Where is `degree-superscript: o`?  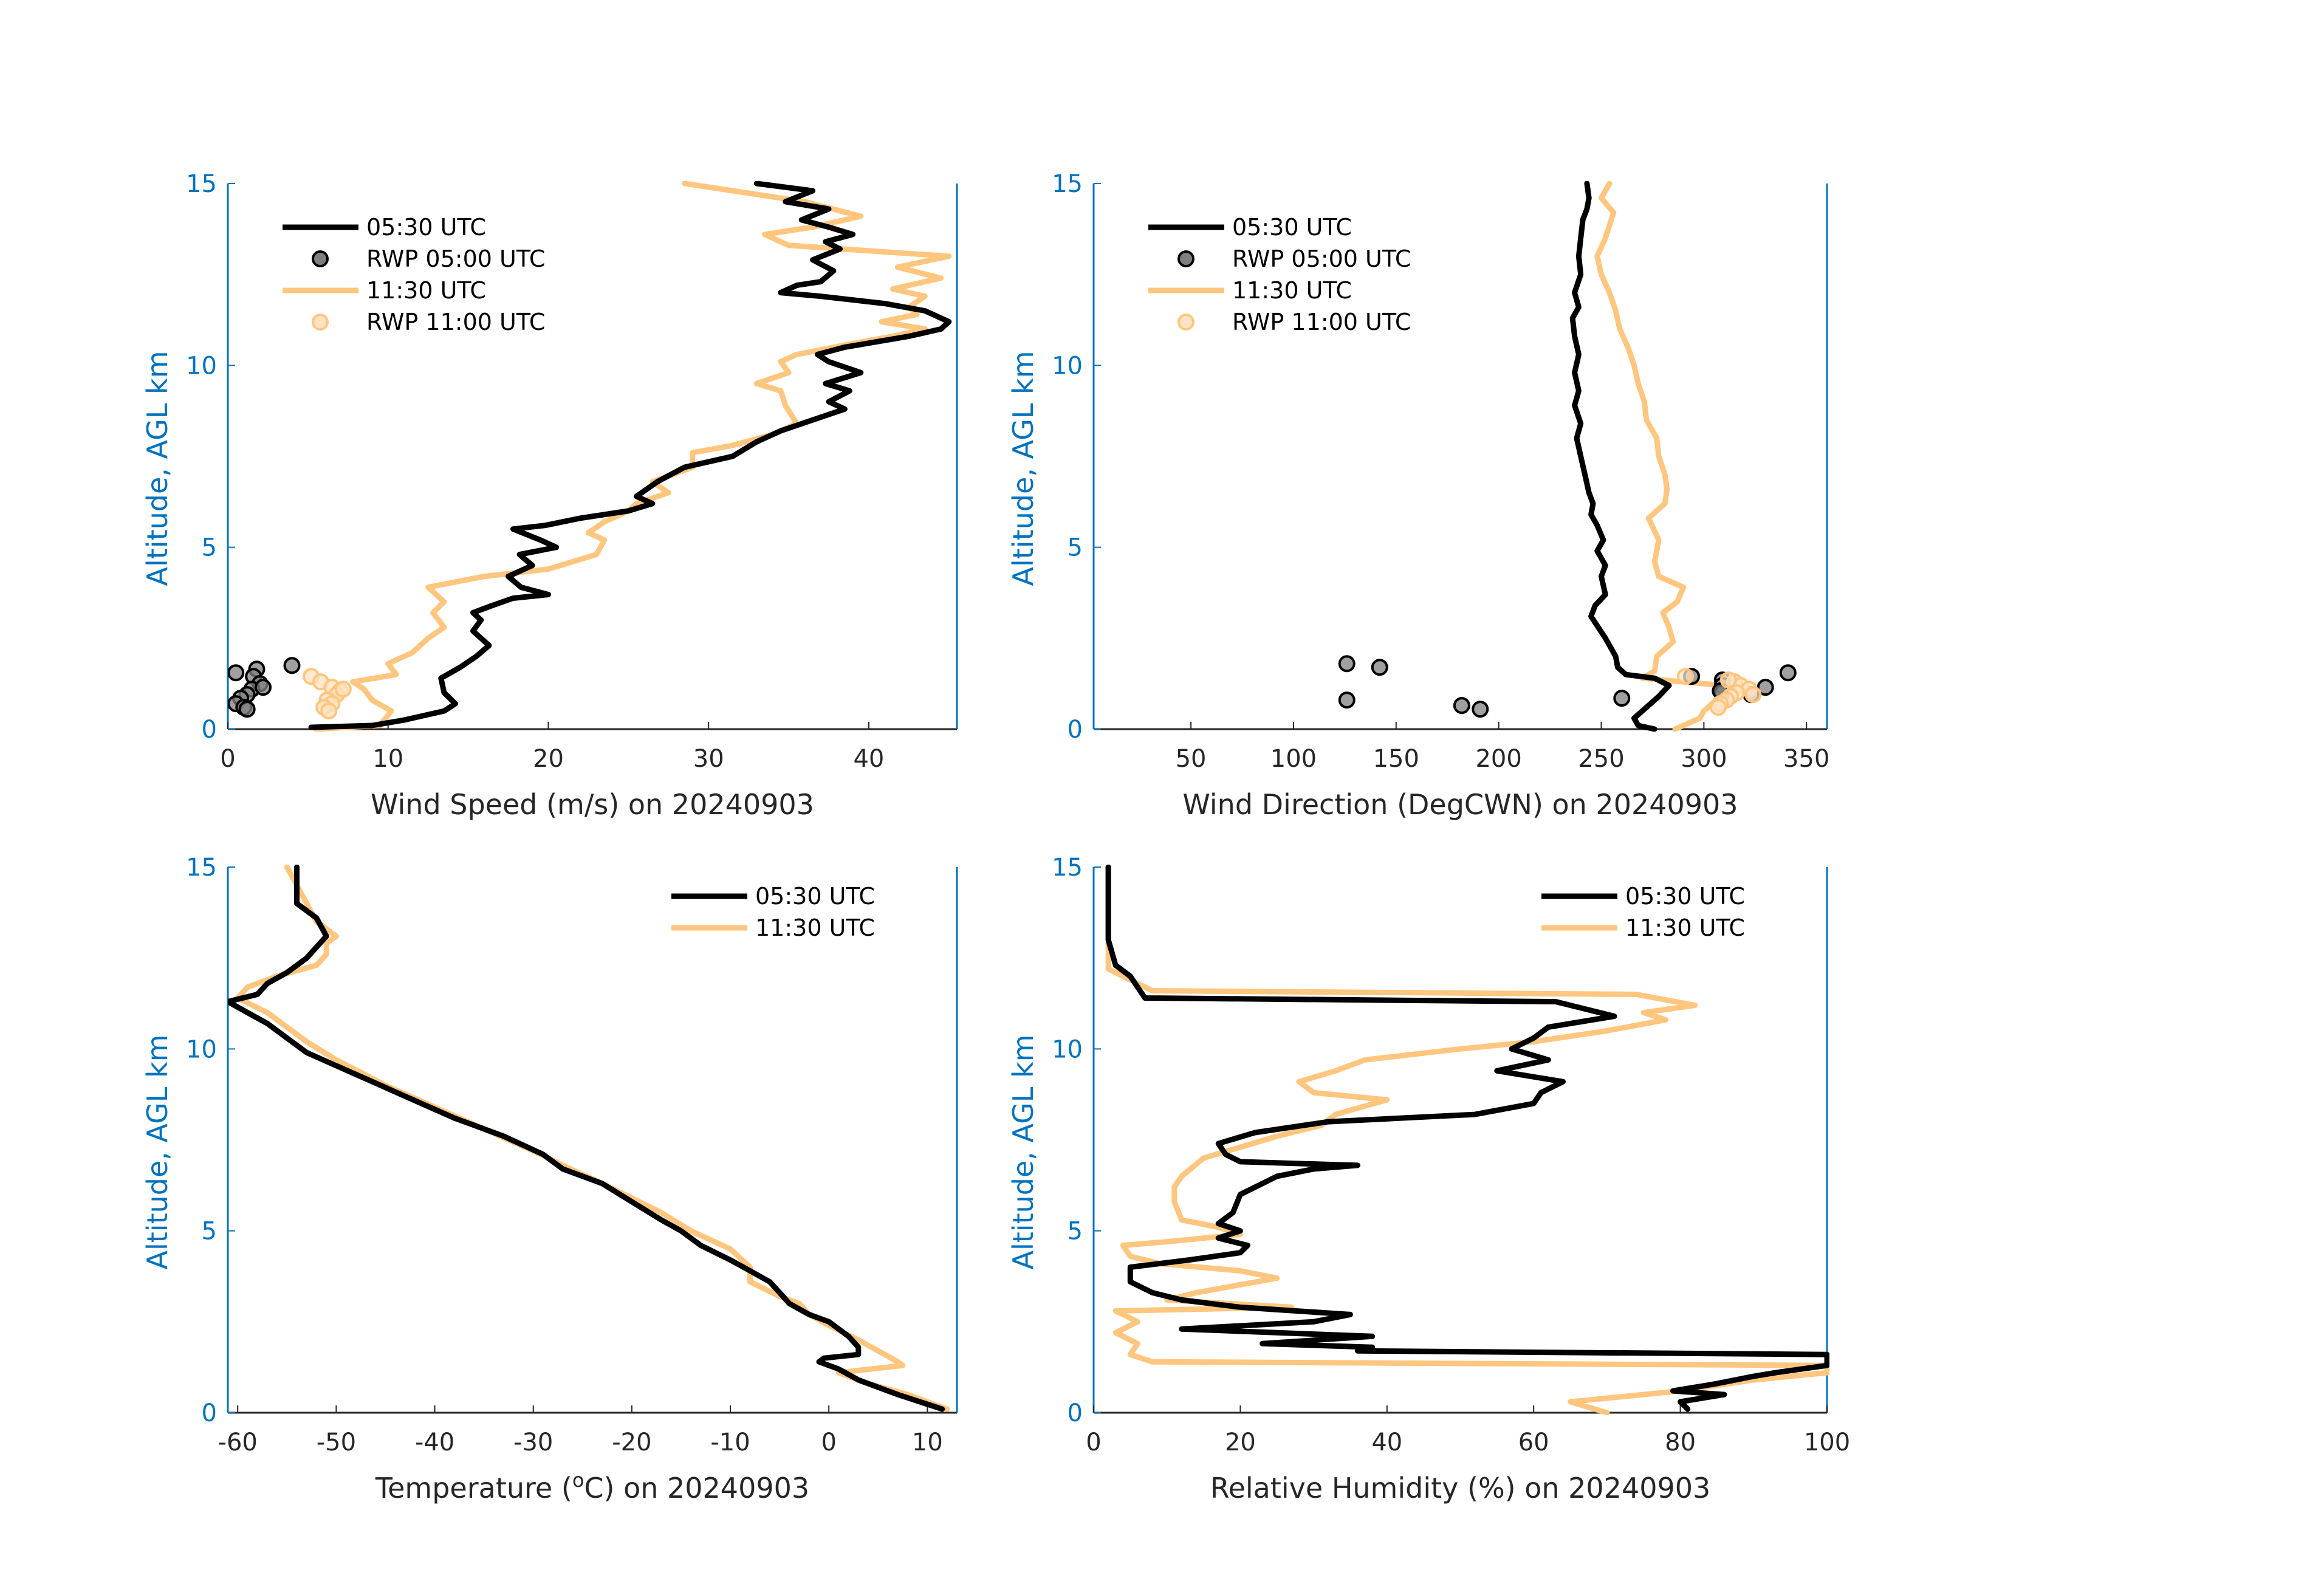 degree-superscript: o is located at coordinates (578, 1480).